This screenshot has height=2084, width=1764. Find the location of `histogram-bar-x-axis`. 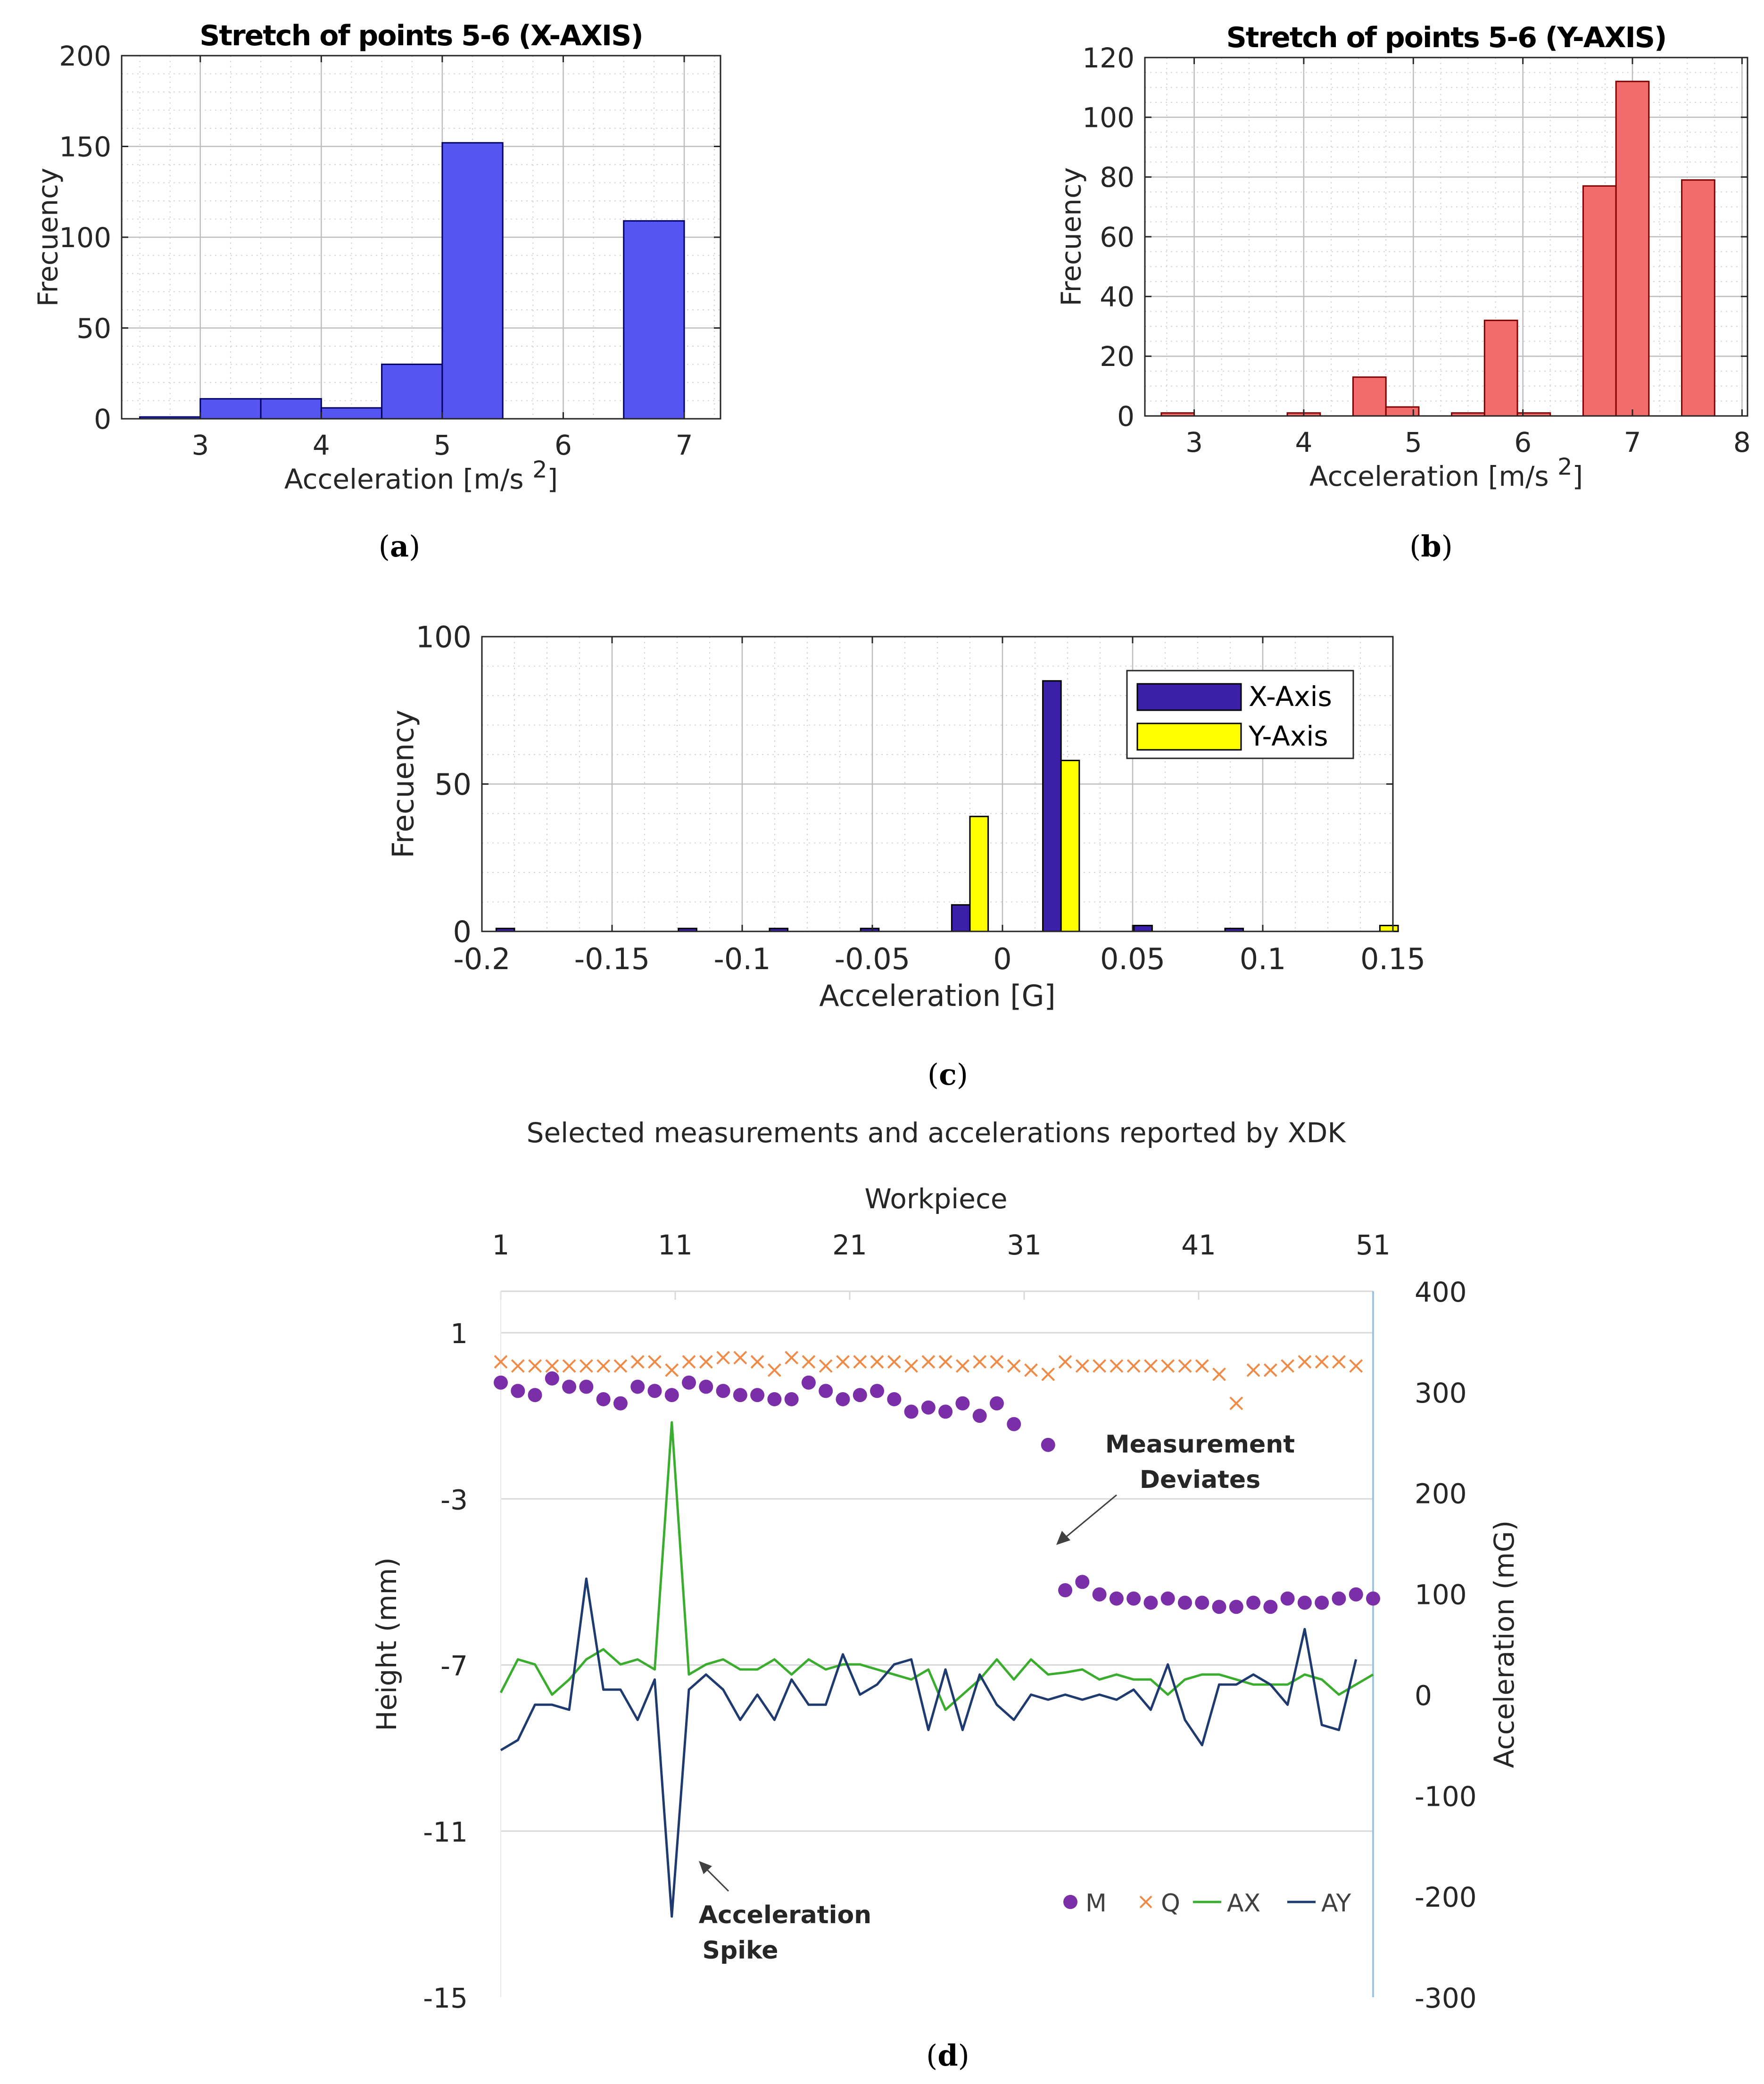

histogram-bar-x-axis is located at coordinates (1143, 928).